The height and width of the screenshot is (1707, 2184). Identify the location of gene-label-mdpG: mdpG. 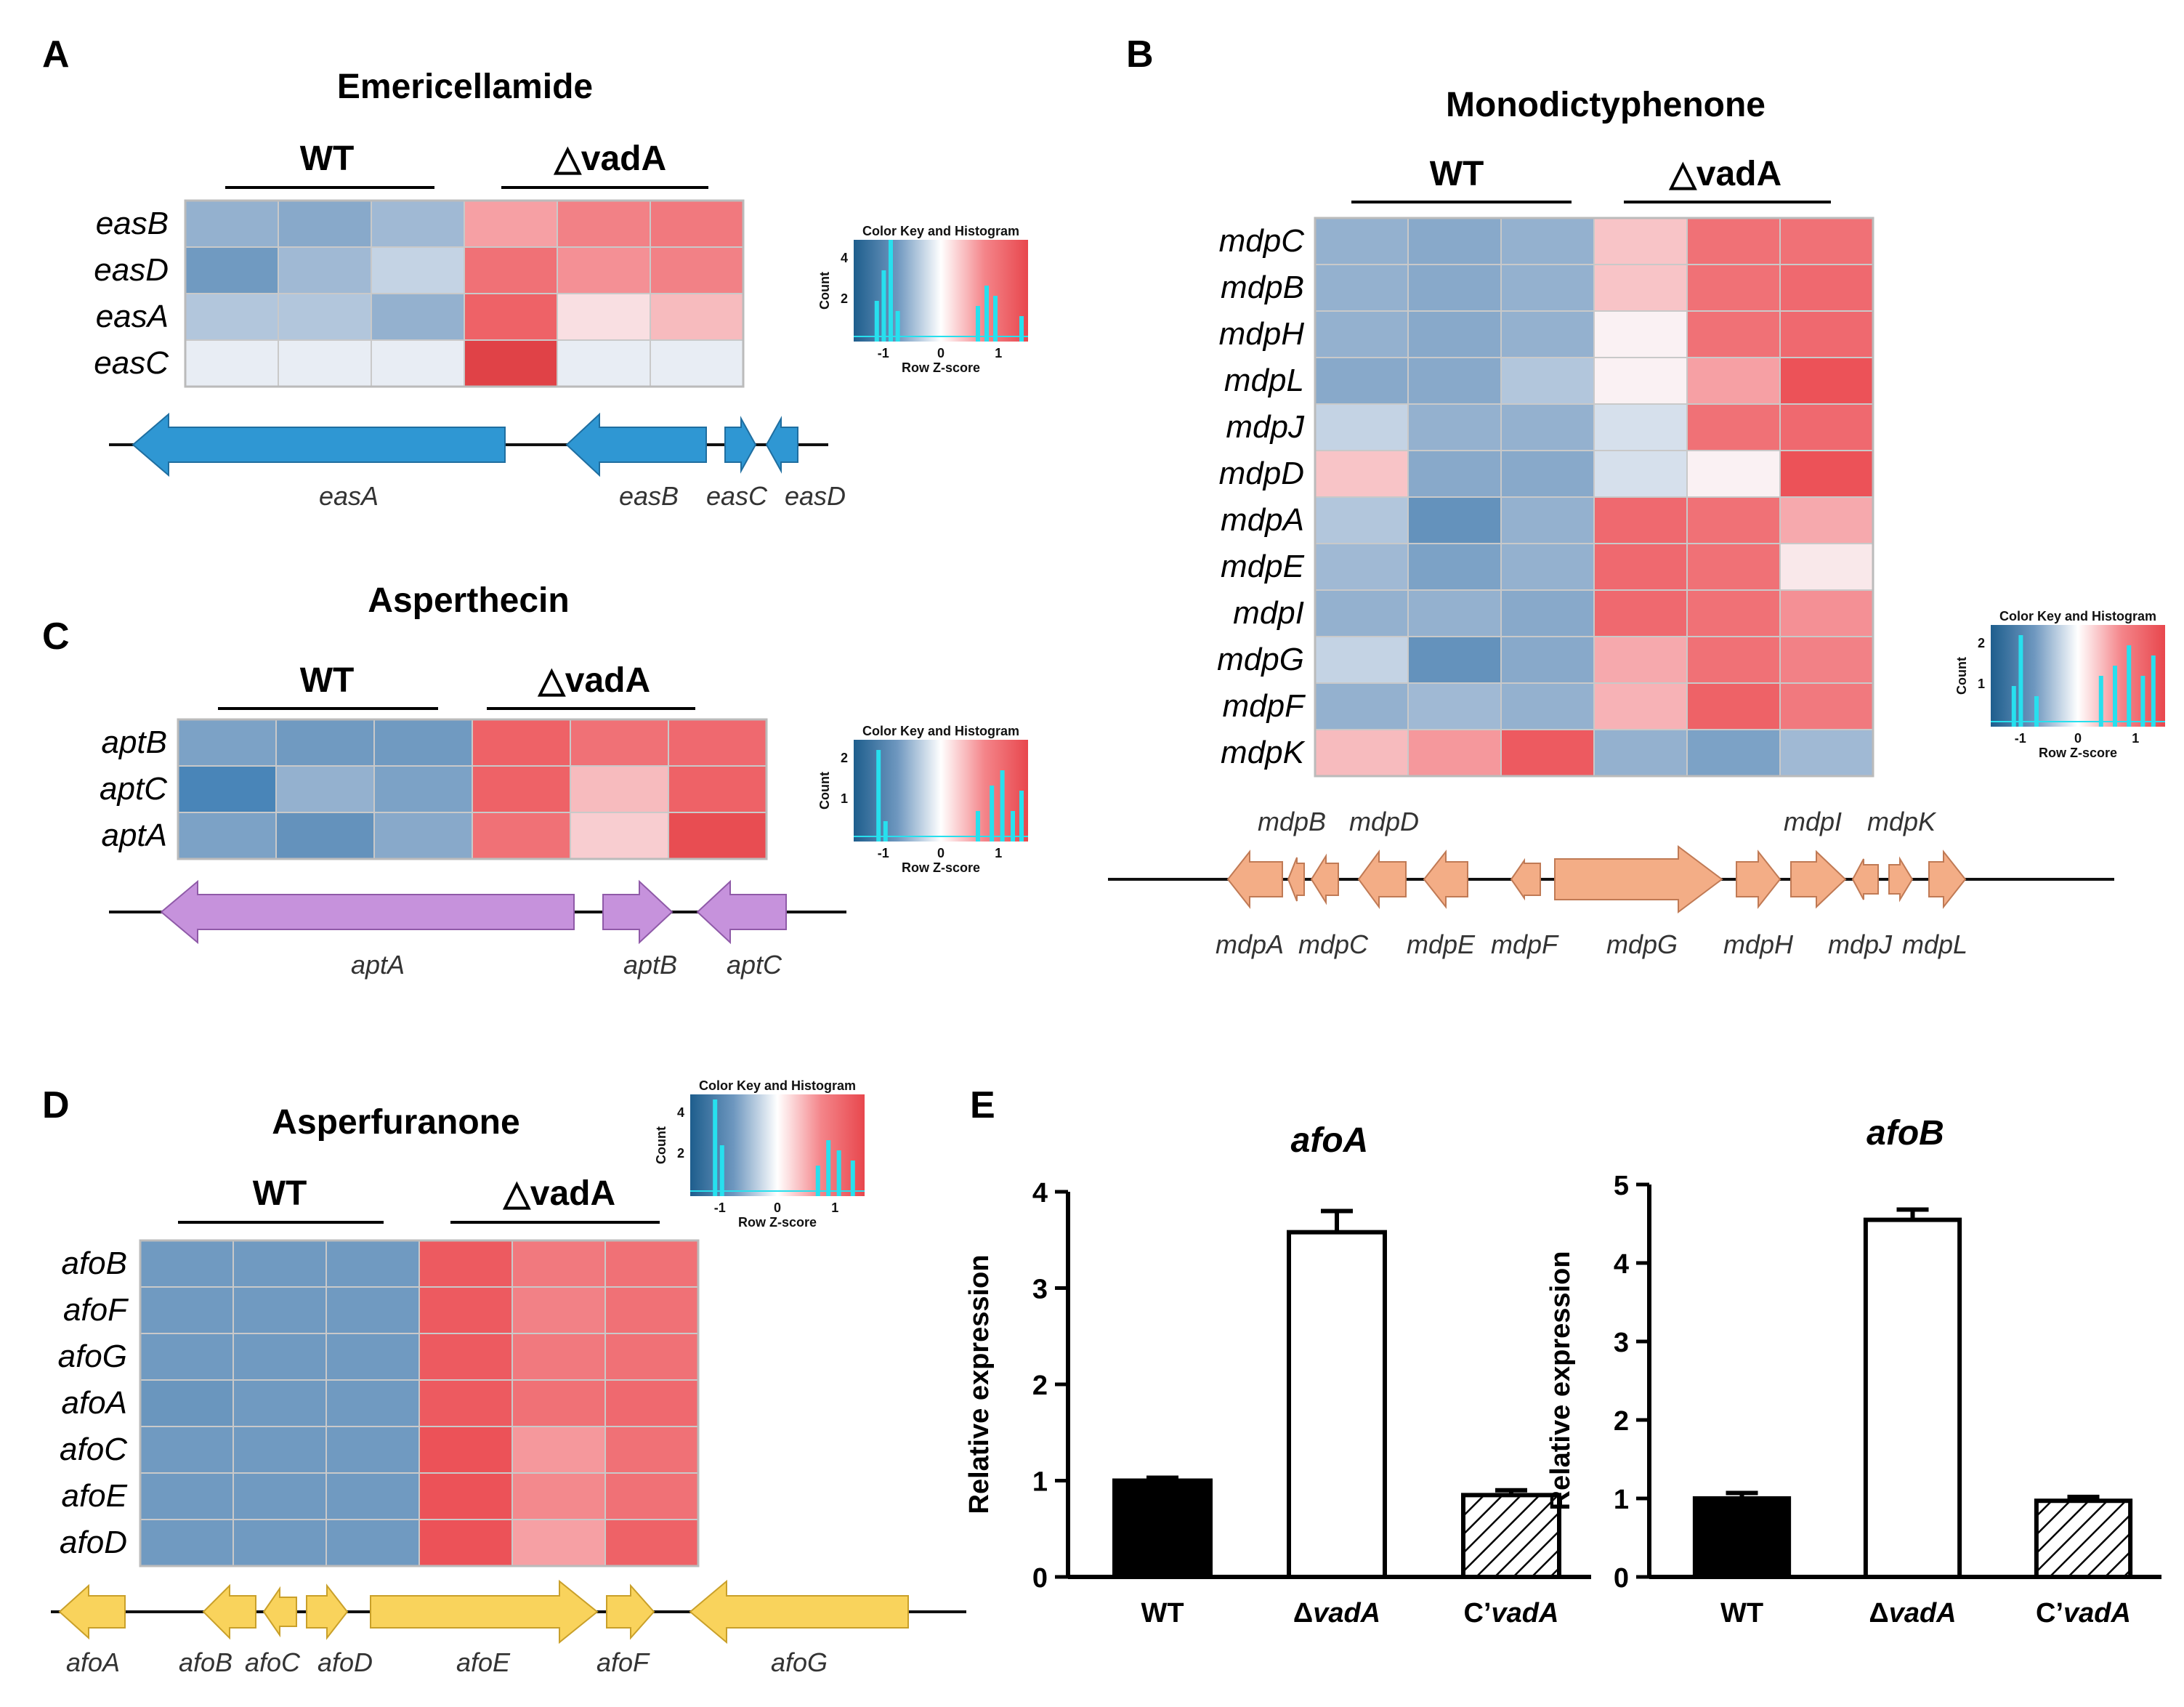
(1642, 944).